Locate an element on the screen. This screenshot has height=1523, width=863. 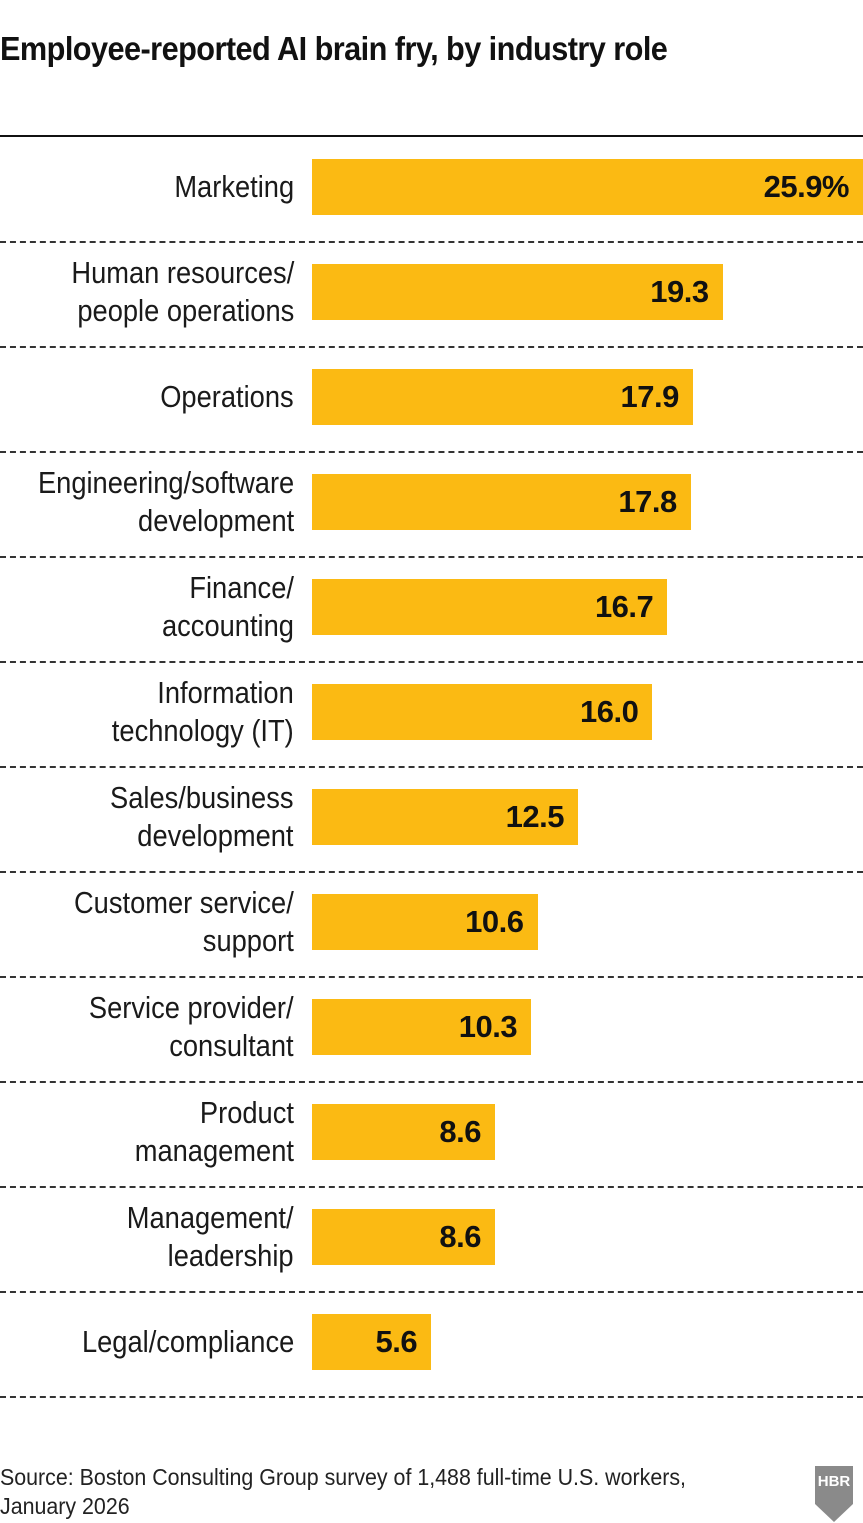
bar-row: Sales/business development 12.5 is located at coordinates (431, 820).